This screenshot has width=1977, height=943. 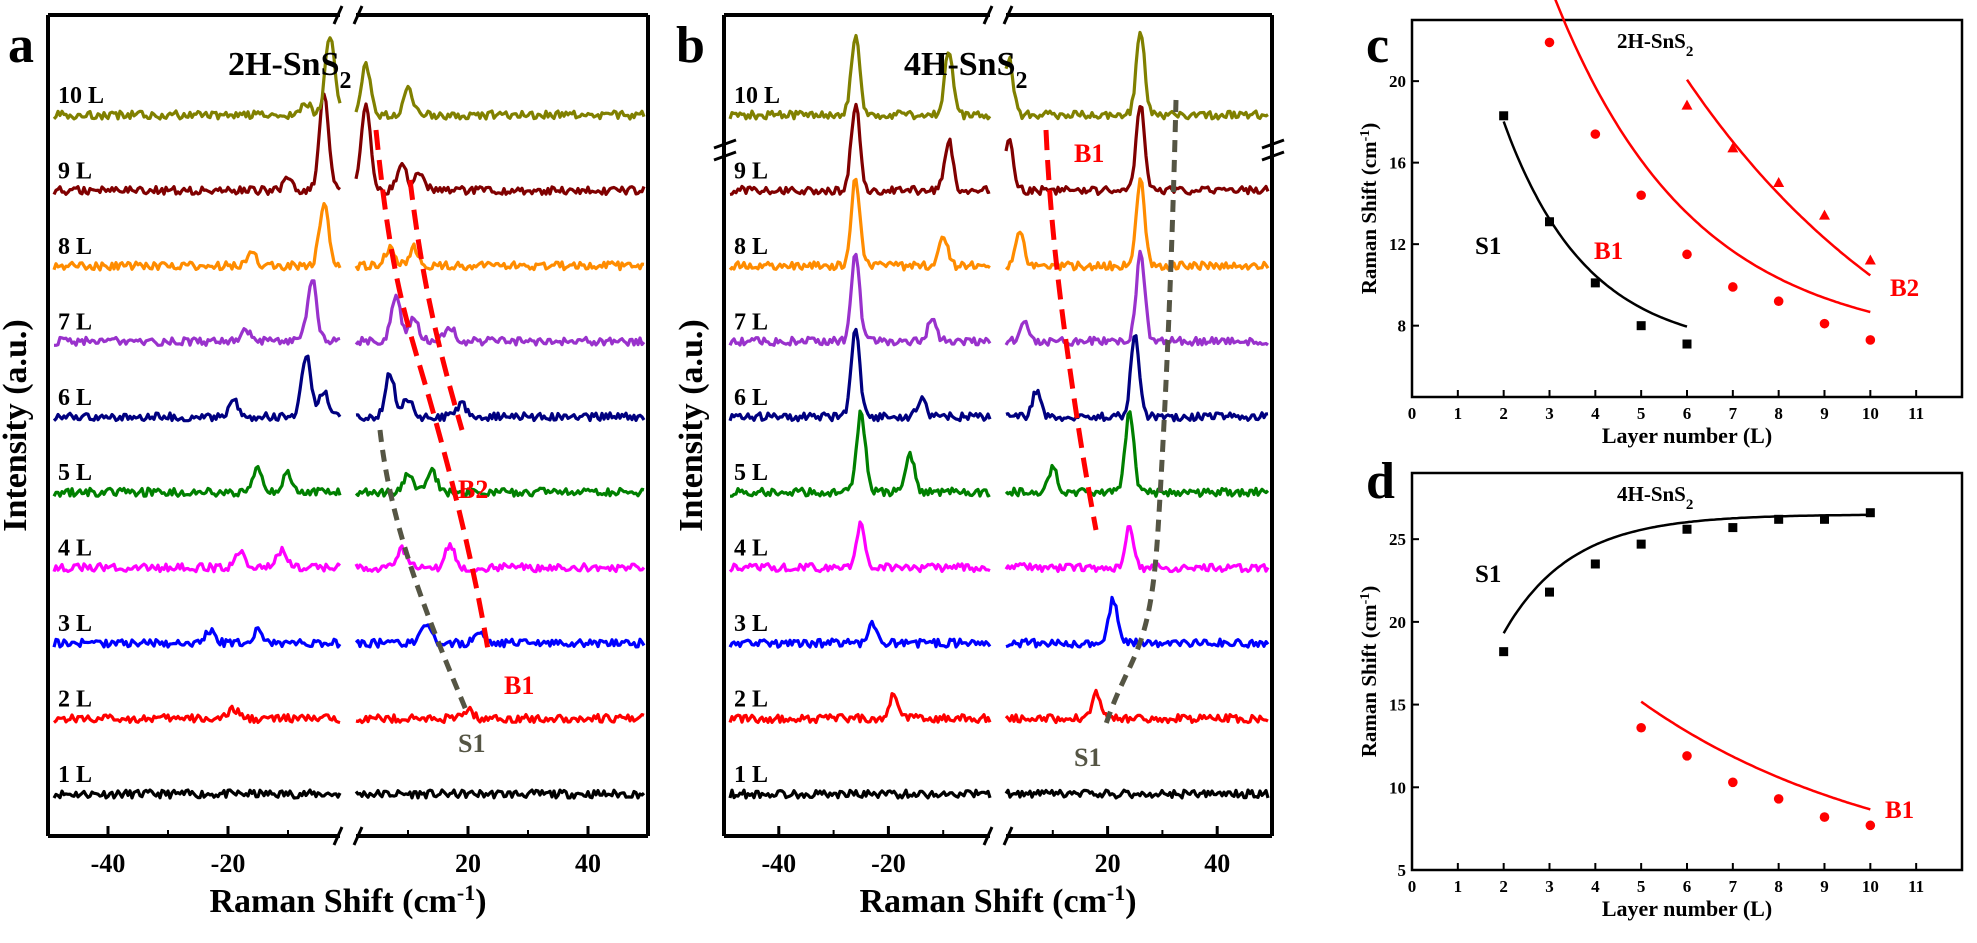 I want to click on spectrum-b-3-right, so click(x=1137, y=549).